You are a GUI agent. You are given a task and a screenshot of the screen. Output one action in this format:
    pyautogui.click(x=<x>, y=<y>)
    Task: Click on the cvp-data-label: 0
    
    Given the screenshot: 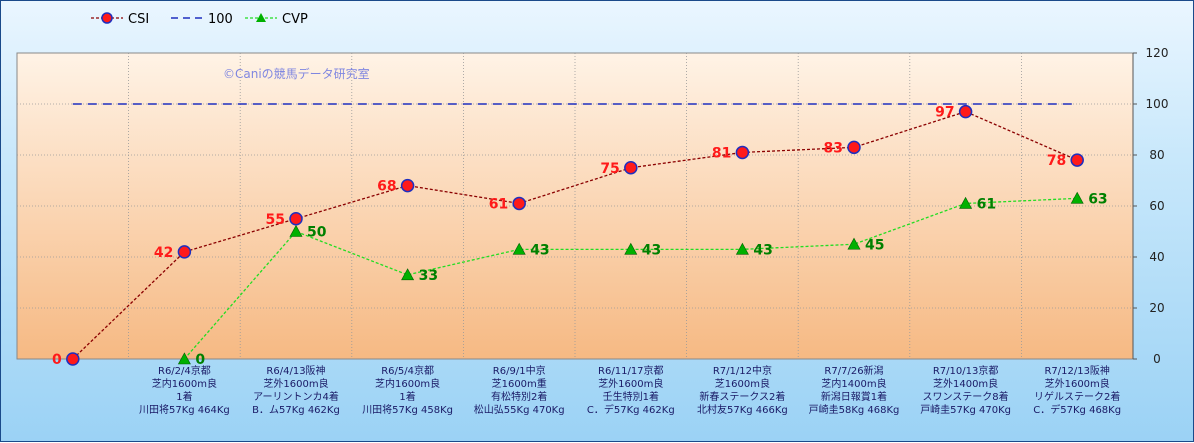 What is the action you would take?
    pyautogui.click(x=200, y=360)
    